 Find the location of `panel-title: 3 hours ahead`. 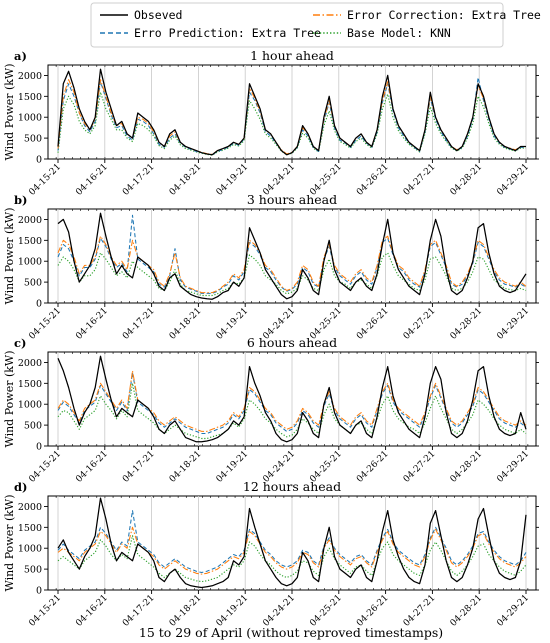

panel-title: 3 hours ahead is located at coordinates (292, 199).